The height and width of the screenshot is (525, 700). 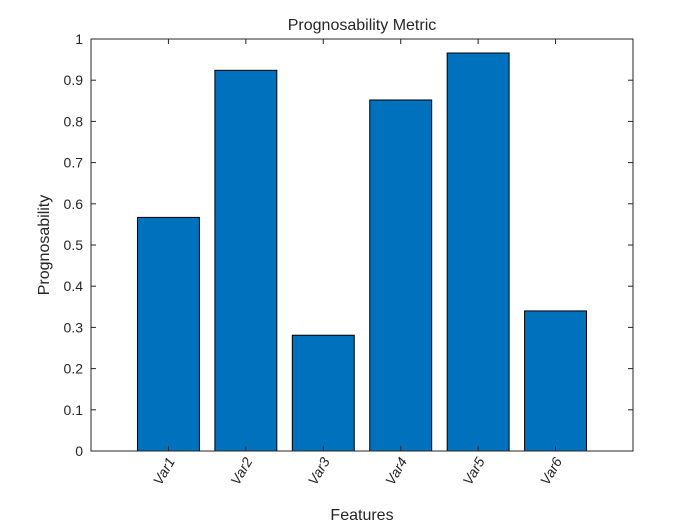 What do you see at coordinates (74, 204) in the screenshot?
I see `y-tick-label: 0.6` at bounding box center [74, 204].